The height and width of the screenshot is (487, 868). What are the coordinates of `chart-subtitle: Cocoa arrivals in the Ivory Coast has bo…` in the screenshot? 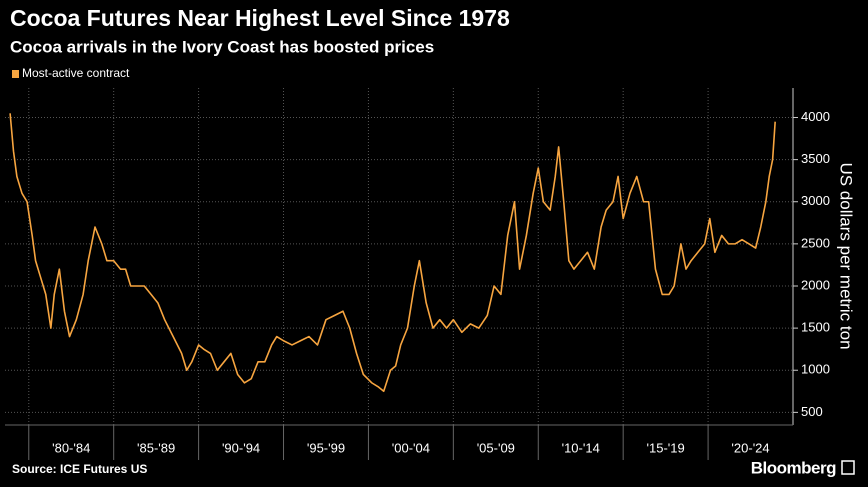 It's located at (222, 46).